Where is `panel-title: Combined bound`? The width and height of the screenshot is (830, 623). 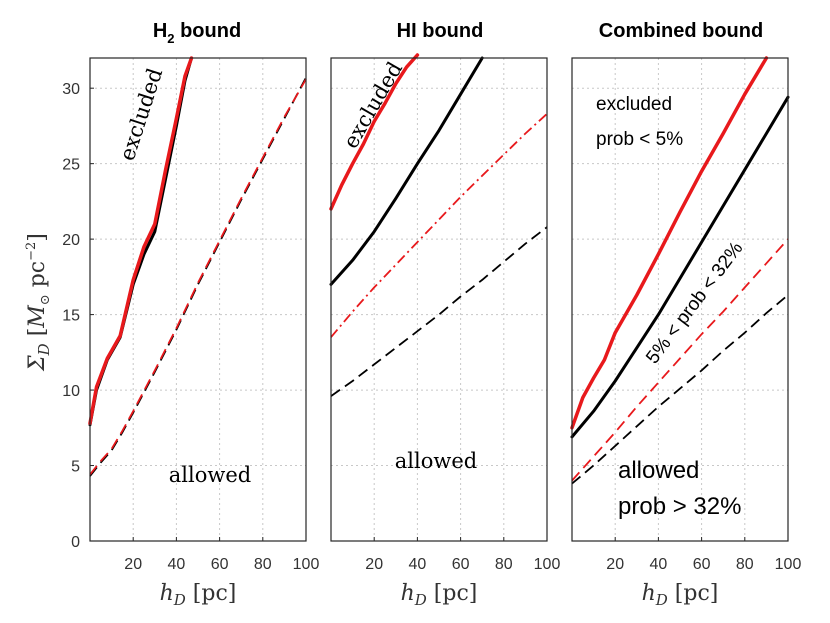 panel-title: Combined bound is located at coordinates (681, 31).